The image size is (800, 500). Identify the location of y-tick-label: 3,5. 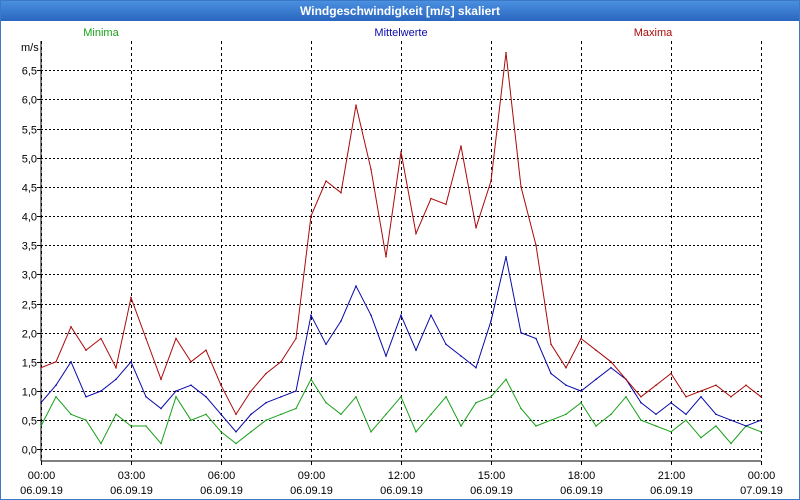
(29, 247).